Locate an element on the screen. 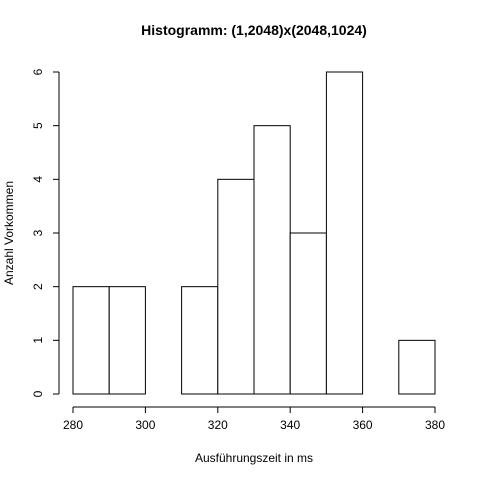  y-tick-label: 0 is located at coordinates (38, 393).